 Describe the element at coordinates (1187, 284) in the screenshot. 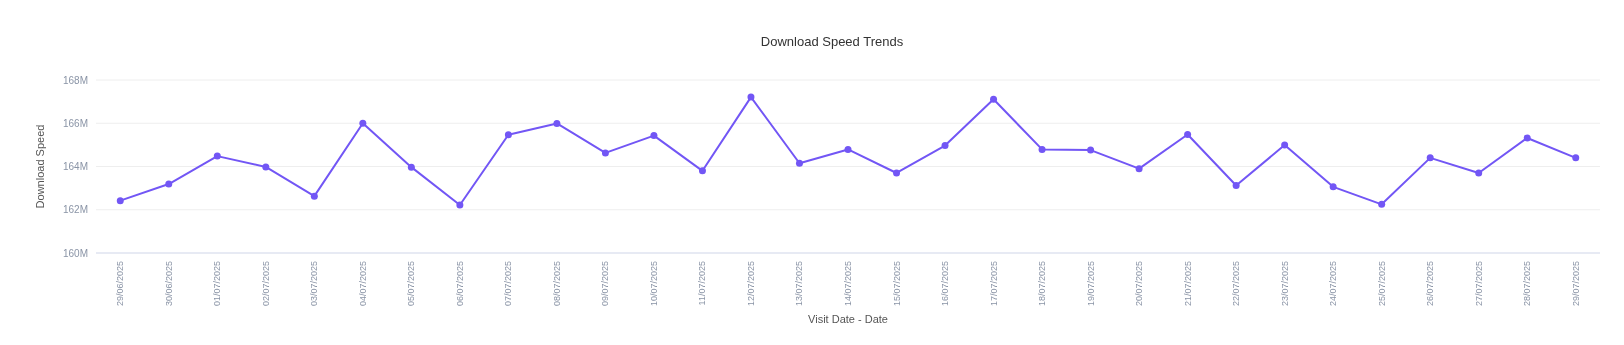

I see `x-tick-label: 21/07/2025` at that location.